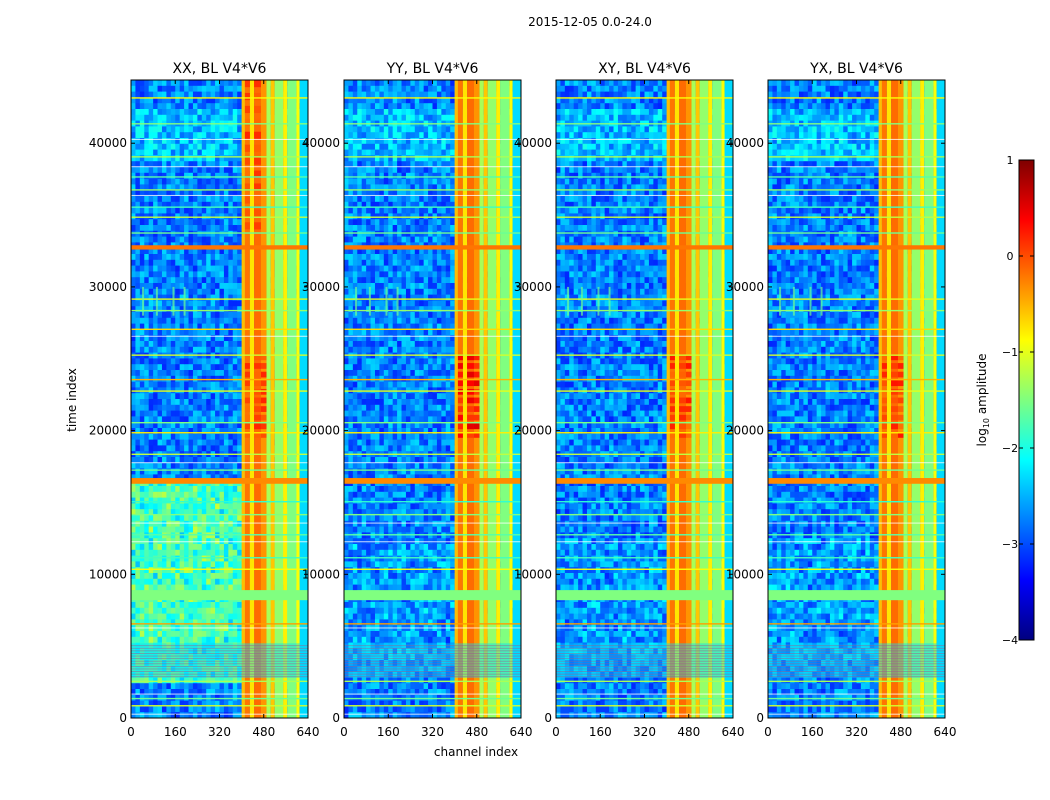 The width and height of the screenshot is (1050, 800). Describe the element at coordinates (247, 226) in the screenshot. I see `hotspot` at that location.